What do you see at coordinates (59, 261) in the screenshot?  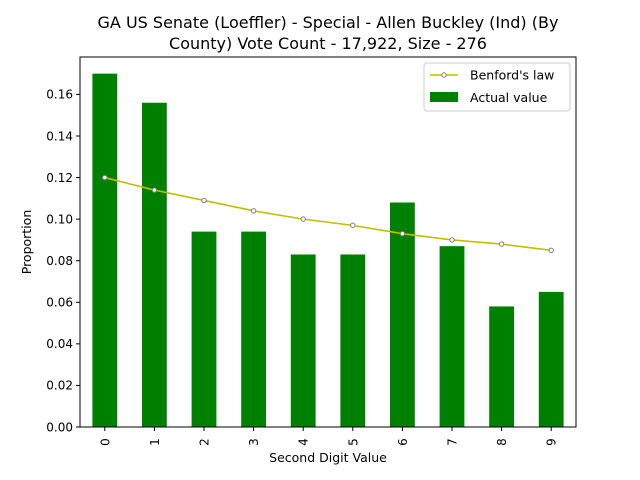 I see `y-tick-label: 0.08` at bounding box center [59, 261].